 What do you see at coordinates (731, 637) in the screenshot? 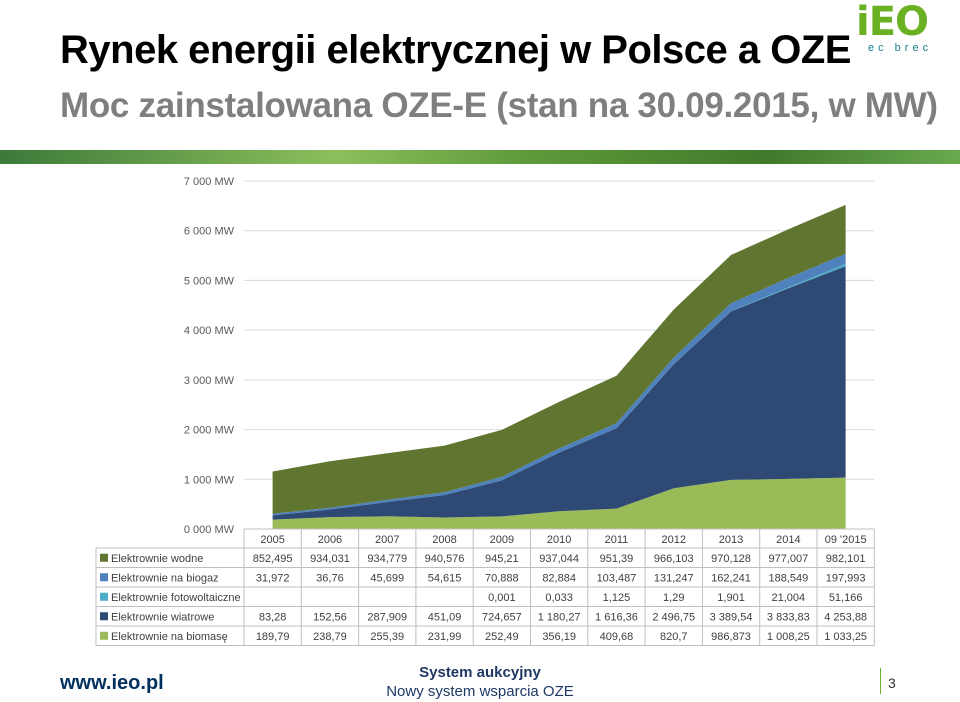
I see `data-label: 986,873` at bounding box center [731, 637].